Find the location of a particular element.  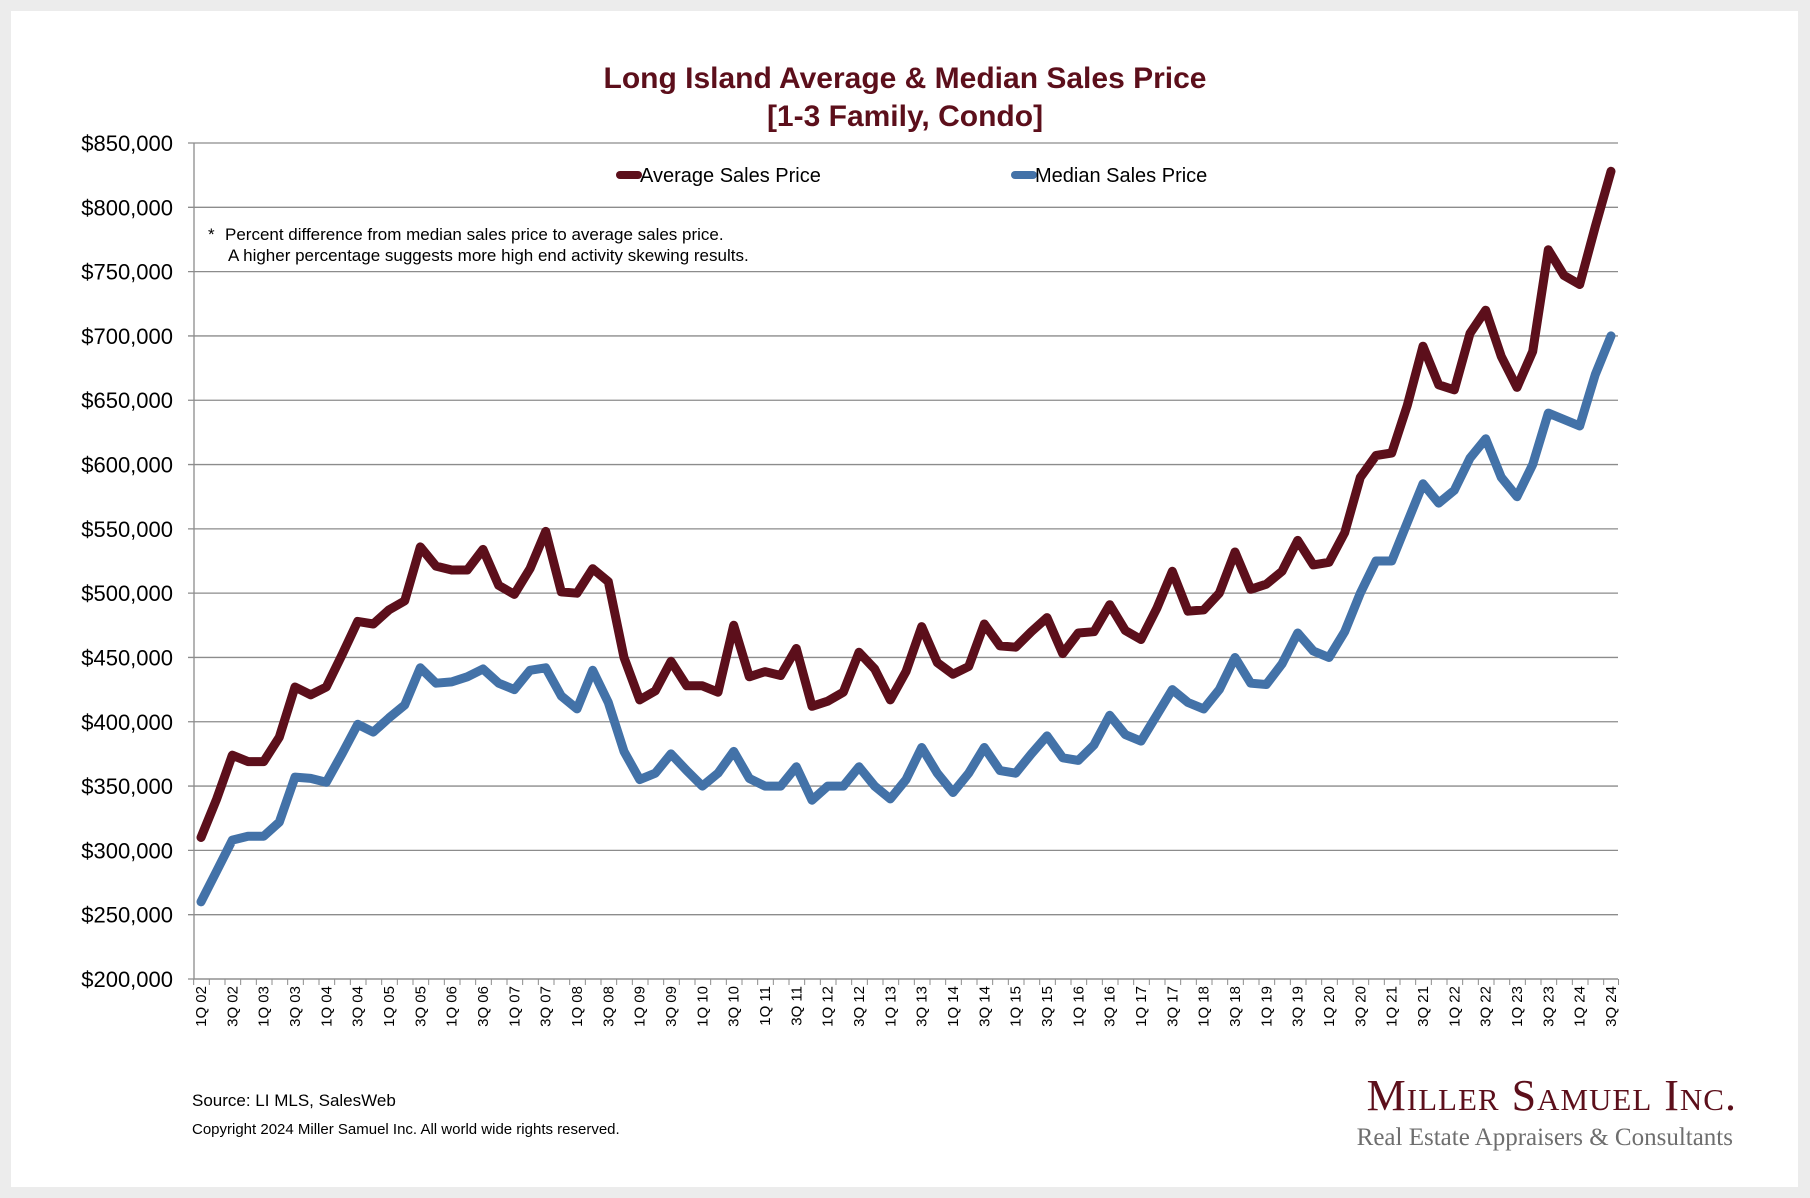

x-tick-label: 3Q 06 is located at coordinates (483, 1006).